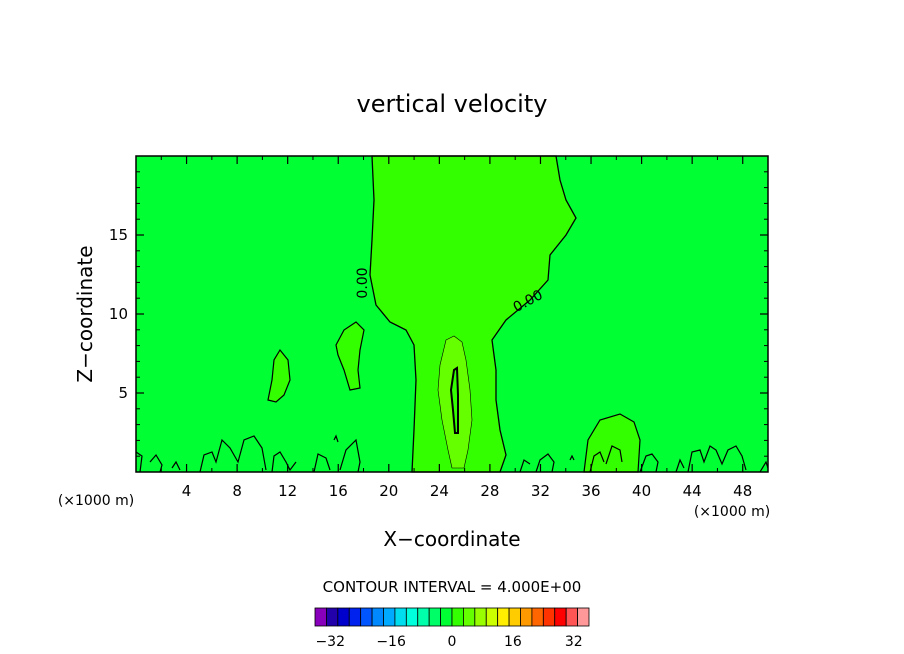 This screenshot has height=654, width=904. I want to click on x-unit-left: (×1000 m), so click(96, 501).